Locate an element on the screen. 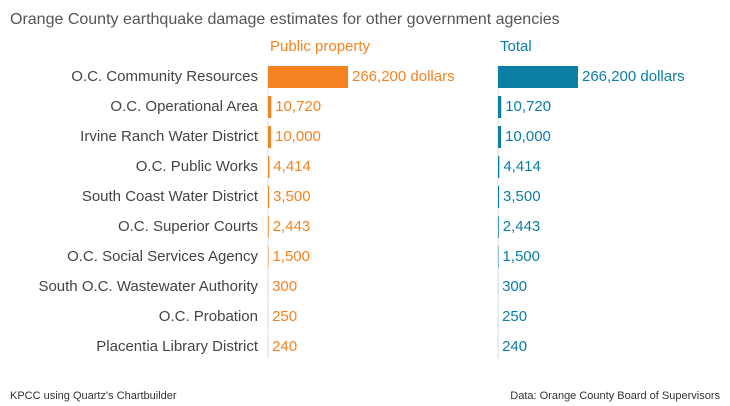 The image size is (730, 406). category-label: O.C. Operational Area is located at coordinates (184, 106).